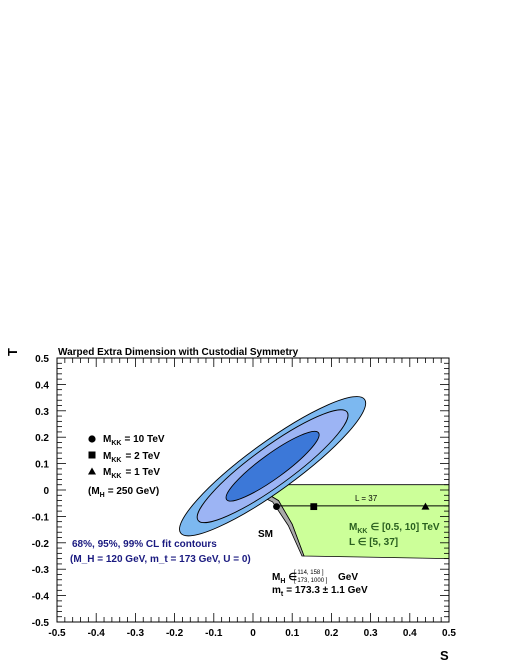 This screenshot has height=660, width=510. I want to click on x-tick-label: 0.5, so click(449, 633).